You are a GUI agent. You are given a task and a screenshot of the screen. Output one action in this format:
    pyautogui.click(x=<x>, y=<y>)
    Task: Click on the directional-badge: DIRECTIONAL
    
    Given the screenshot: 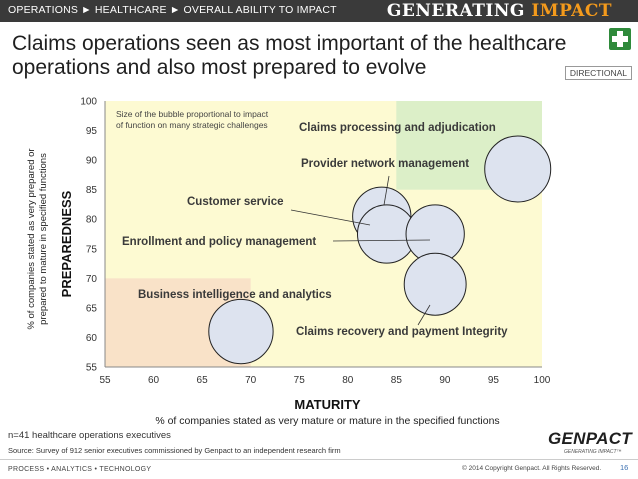 What is the action you would take?
    pyautogui.click(x=598, y=73)
    